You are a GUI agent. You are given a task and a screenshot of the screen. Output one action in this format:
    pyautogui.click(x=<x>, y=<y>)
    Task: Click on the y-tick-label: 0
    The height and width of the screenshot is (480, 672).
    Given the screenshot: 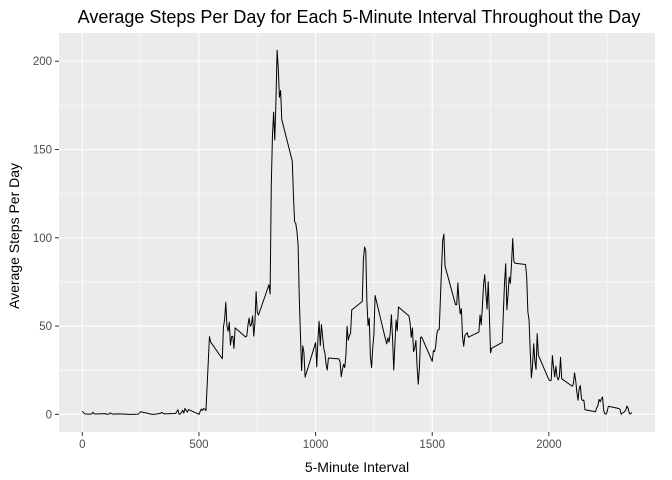 What is the action you would take?
    pyautogui.click(x=49, y=415)
    